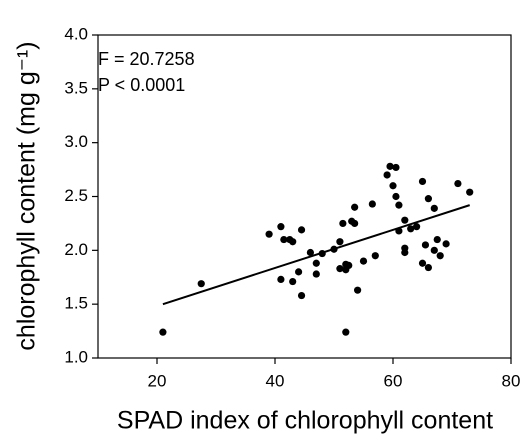  What do you see at coordinates (76, 87) in the screenshot?
I see `y-tick-label: 3.5` at bounding box center [76, 87].